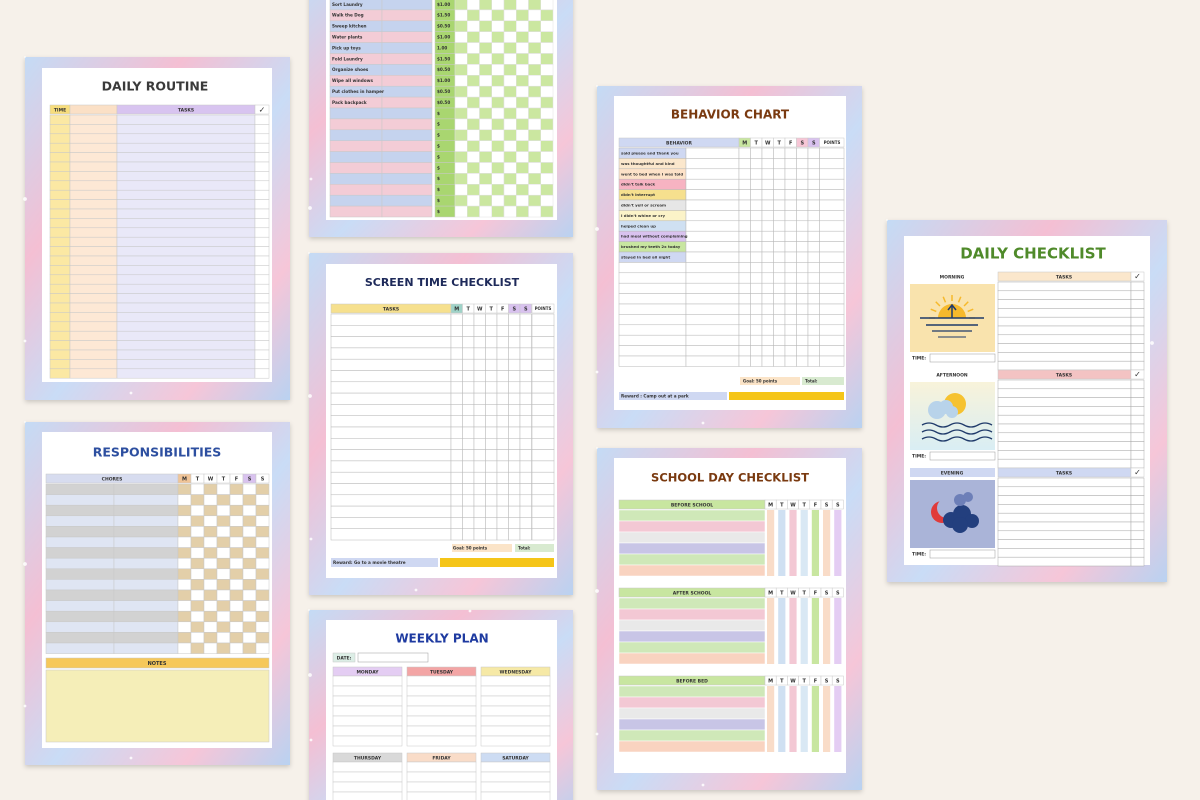  What do you see at coordinates (543, 308) in the screenshot?
I see `label: POINTS` at bounding box center [543, 308].